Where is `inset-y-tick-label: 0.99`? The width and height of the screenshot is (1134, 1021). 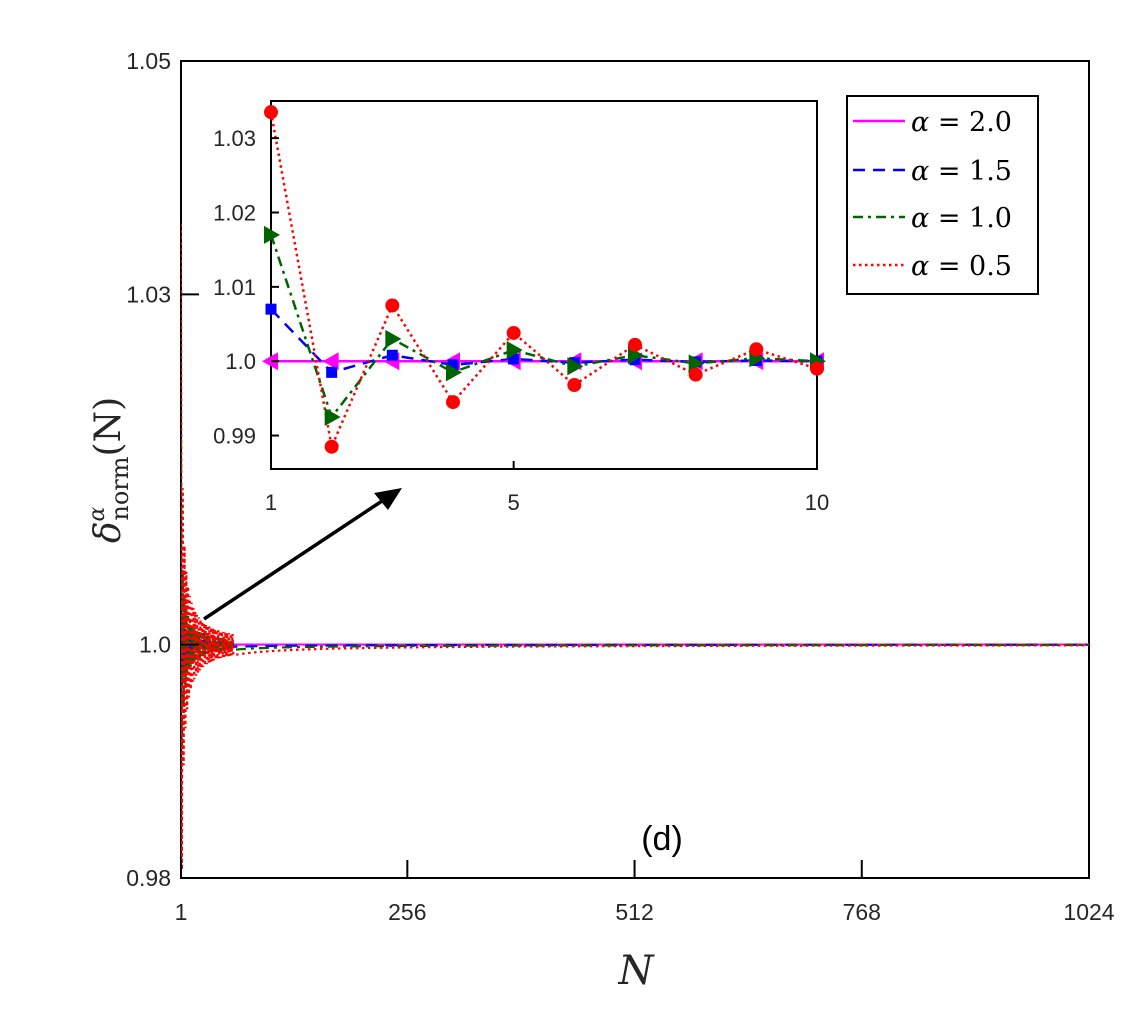 inset-y-tick-label: 0.99 is located at coordinates (234, 436).